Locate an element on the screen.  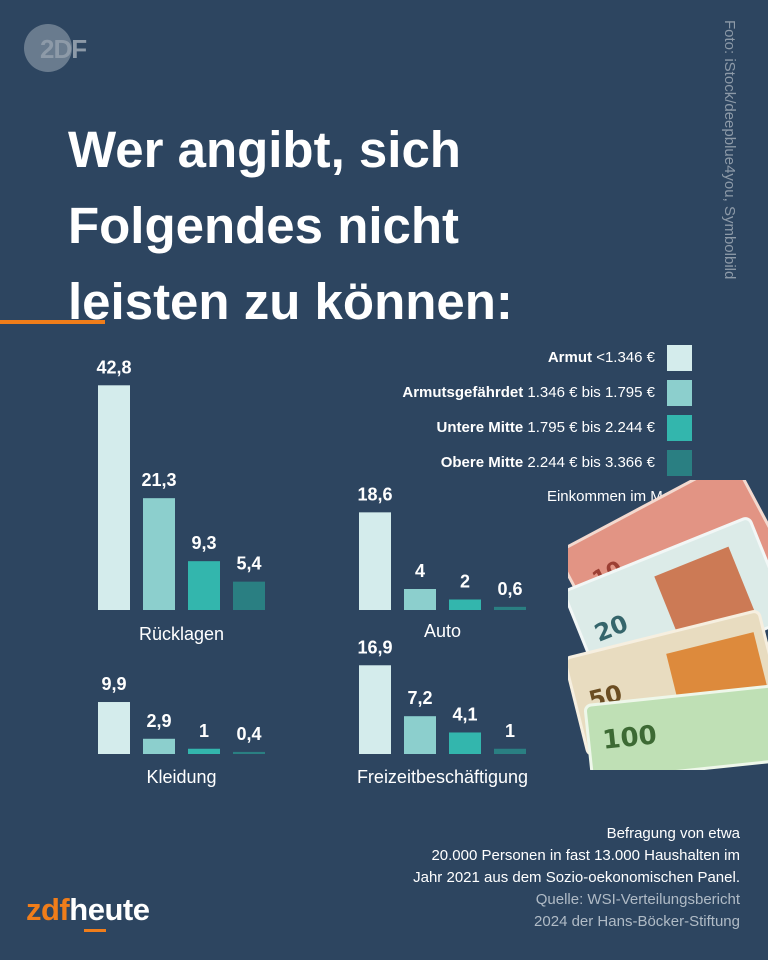
bar-chart: 16,9 7,2 4,1 1 Freizeitbeschäftigung is located at coordinates (442, 712).